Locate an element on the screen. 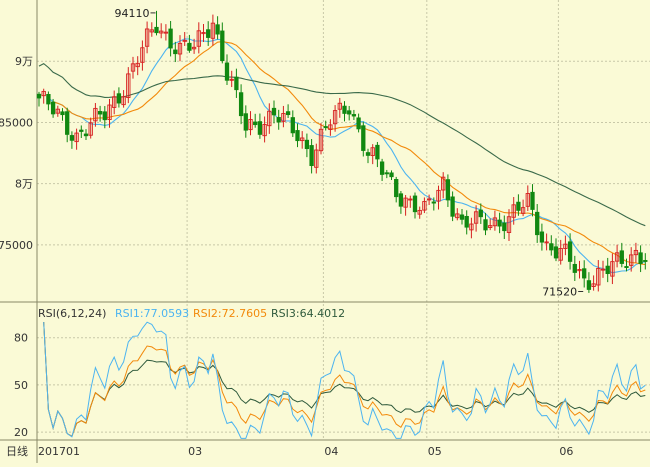  period-label: 日线 is located at coordinates (17, 451).